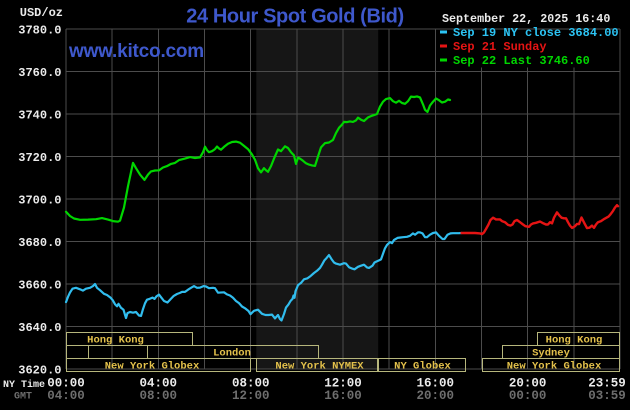 This screenshot has width=630, height=410. What do you see at coordinates (24, 385) in the screenshot?
I see `svg-text: NY Time` at bounding box center [24, 385].